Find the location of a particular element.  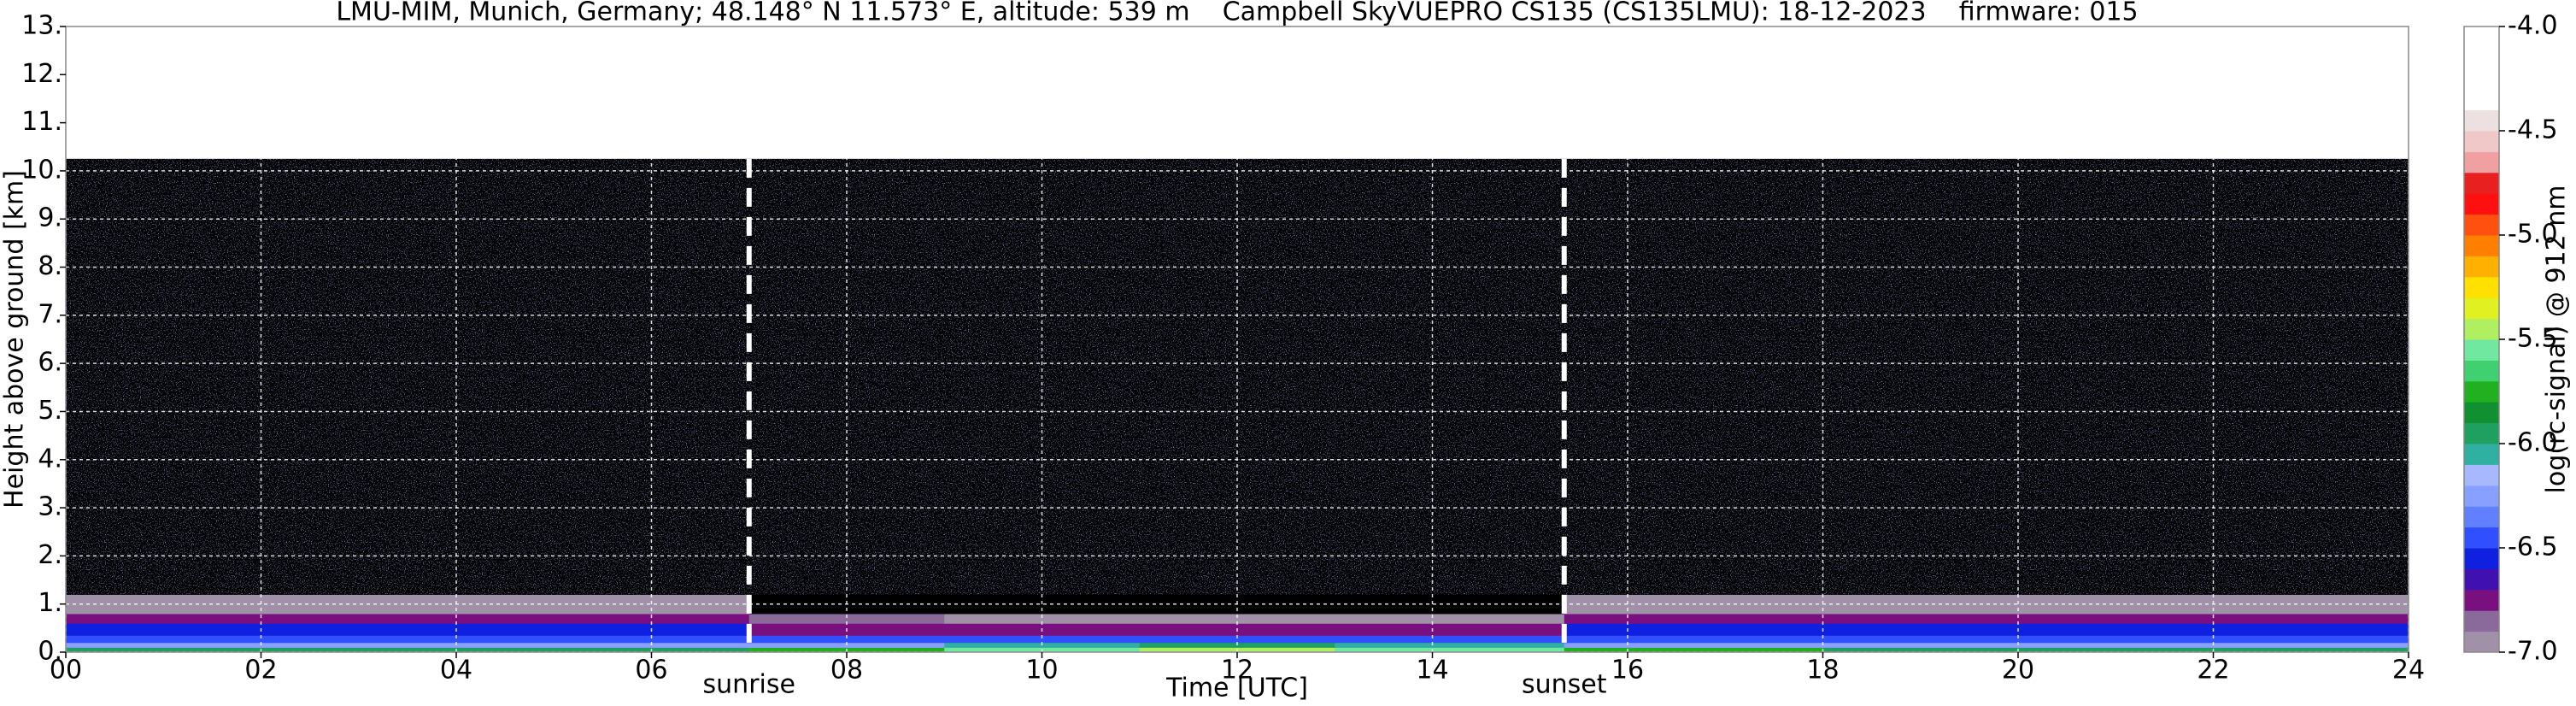

y-tick-label: 7. is located at coordinates (50, 314).